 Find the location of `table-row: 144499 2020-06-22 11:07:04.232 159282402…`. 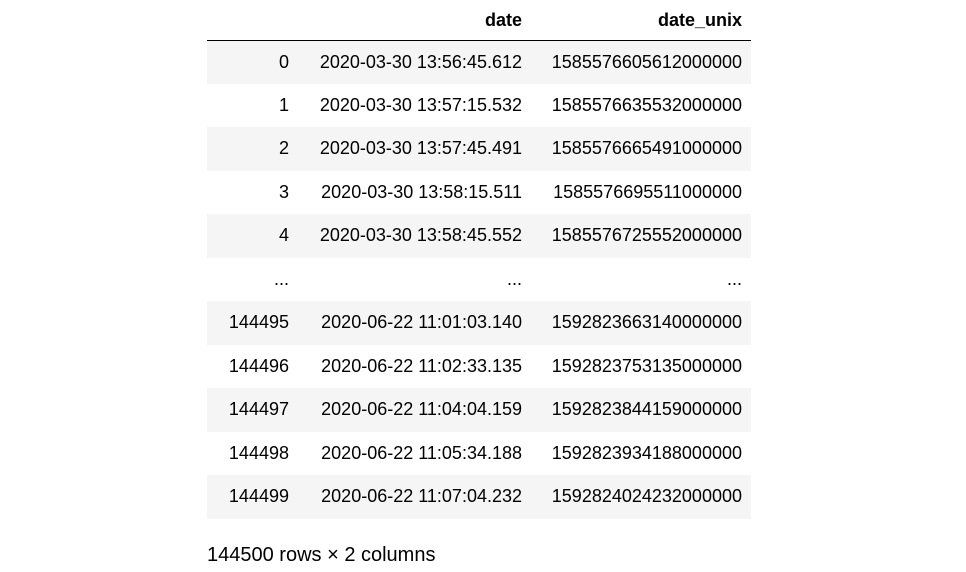

table-row: 144499 2020-06-22 11:07:04.232 159282402… is located at coordinates (479, 497).